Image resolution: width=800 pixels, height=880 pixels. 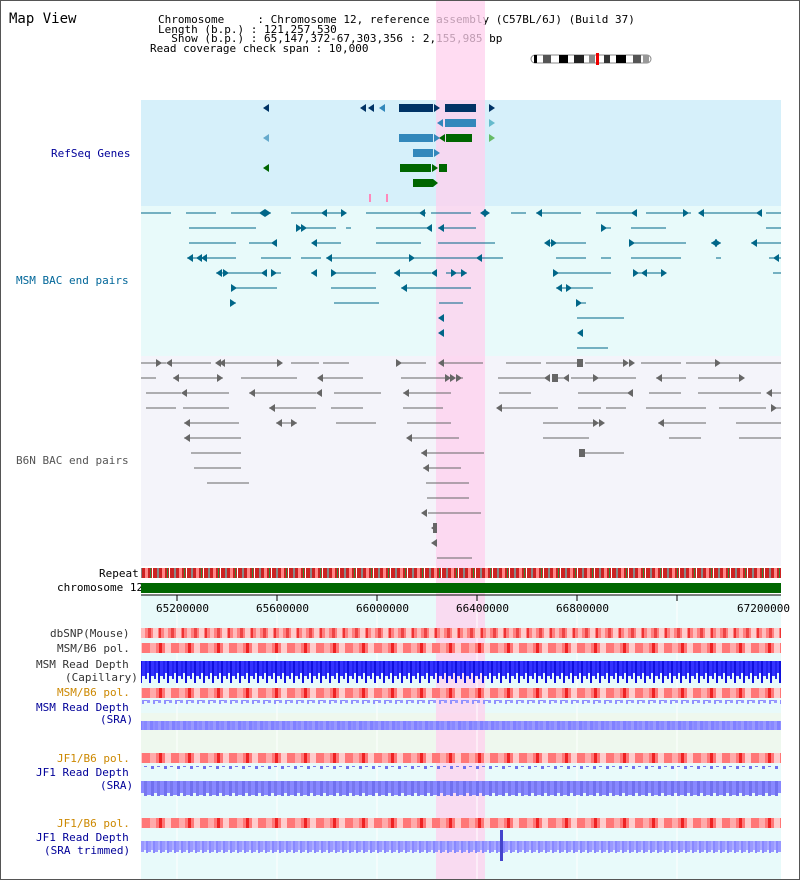 What do you see at coordinates (87, 850) in the screenshot?
I see `track-label-jf1-trim-sub: (SRA trimmed)` at bounding box center [87, 850].